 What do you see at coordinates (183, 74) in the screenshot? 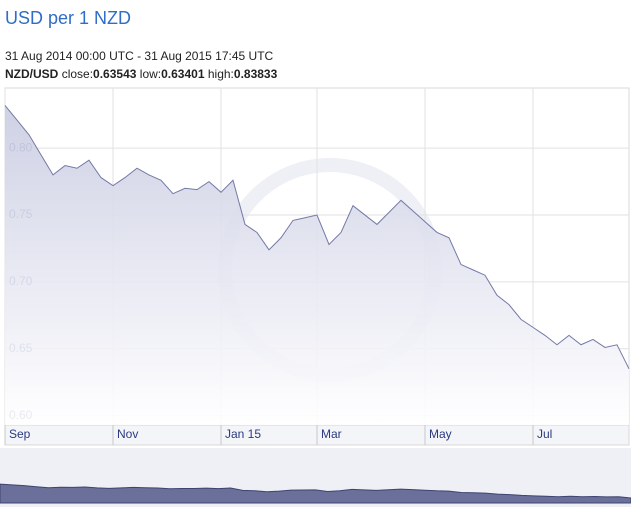
I see `stat-value: 0.63401` at bounding box center [183, 74].